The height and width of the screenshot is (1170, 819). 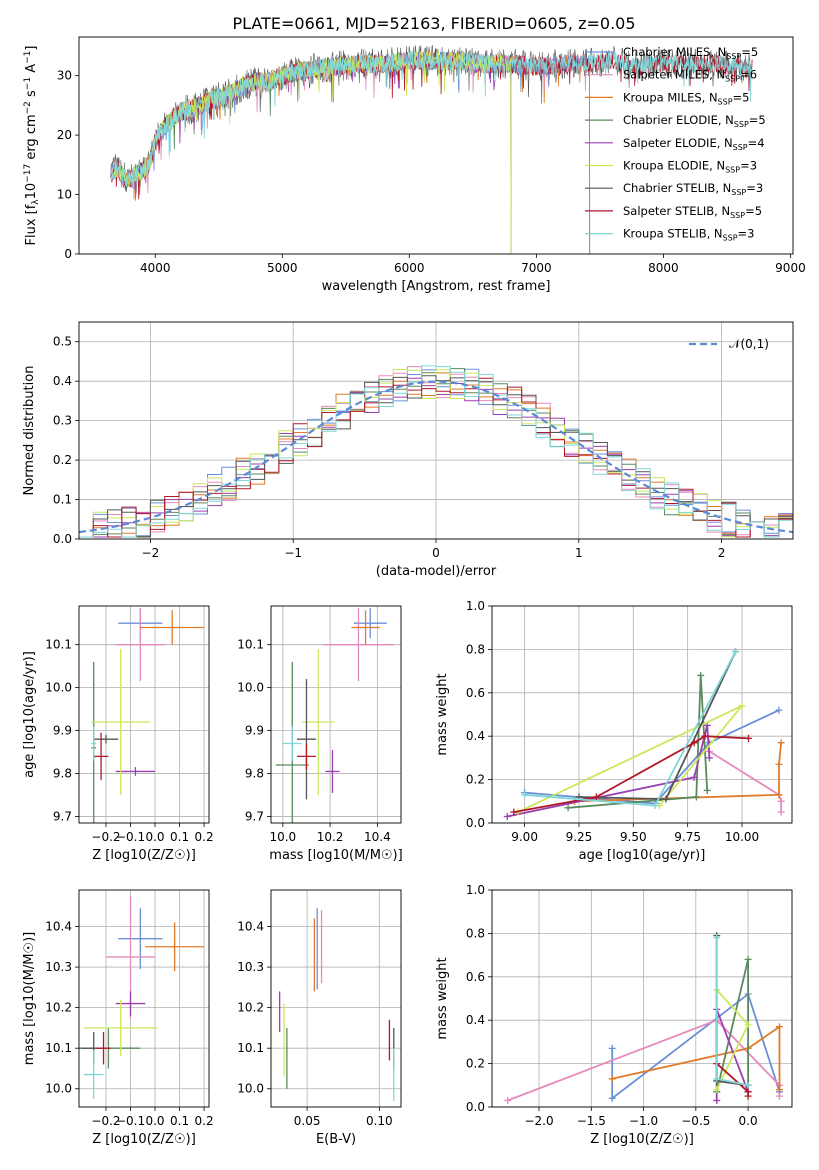 I want to click on x-tick-label: 0.2, so click(x=204, y=1121).